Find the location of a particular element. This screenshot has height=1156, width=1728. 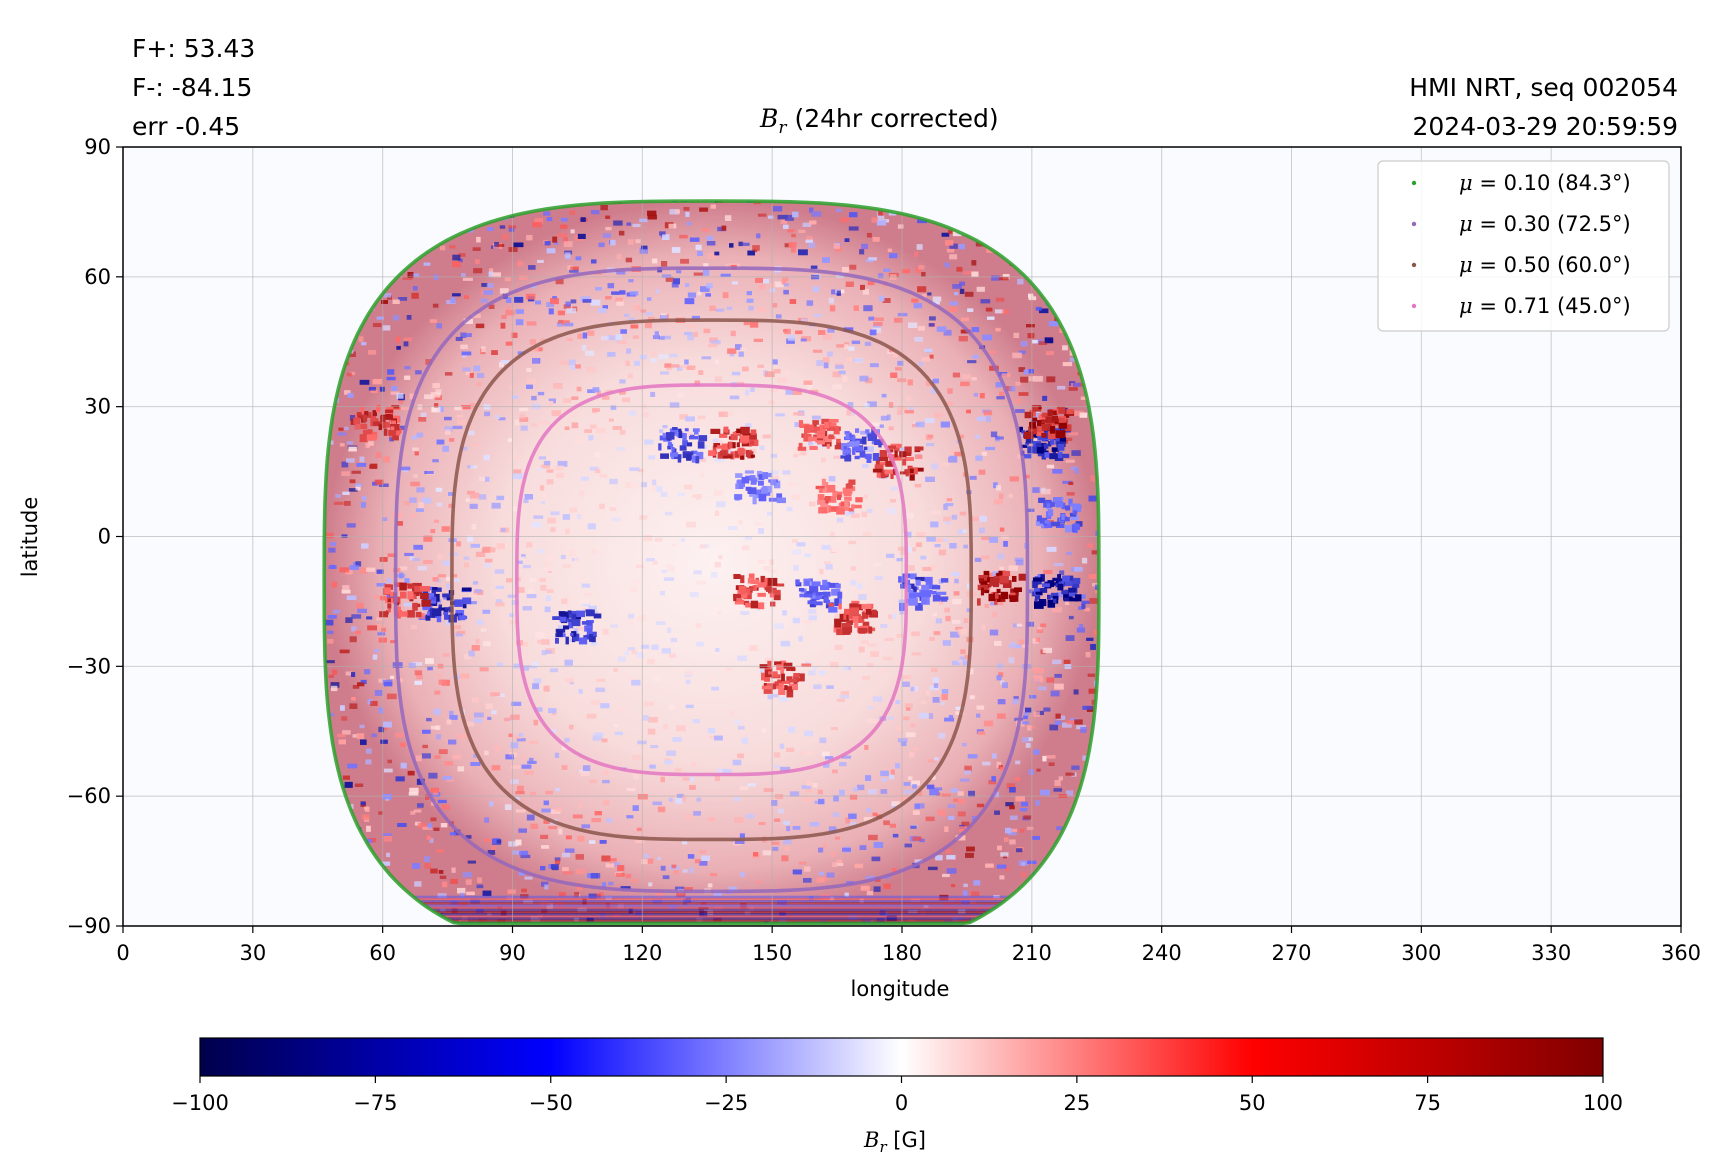

colorbar-tick-label: 0 is located at coordinates (901, 1103).